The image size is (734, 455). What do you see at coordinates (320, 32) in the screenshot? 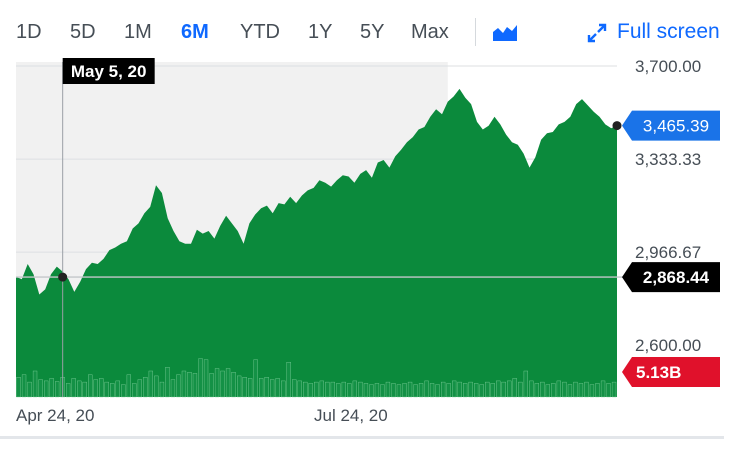
I see `range-1y-button: 1Y` at bounding box center [320, 32].